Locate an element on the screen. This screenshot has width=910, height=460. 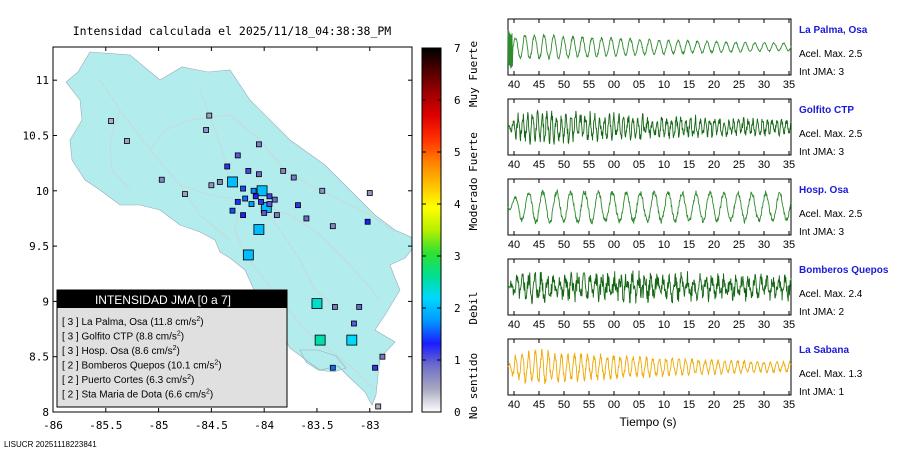
waveform-frame is located at coordinates (649, 207).